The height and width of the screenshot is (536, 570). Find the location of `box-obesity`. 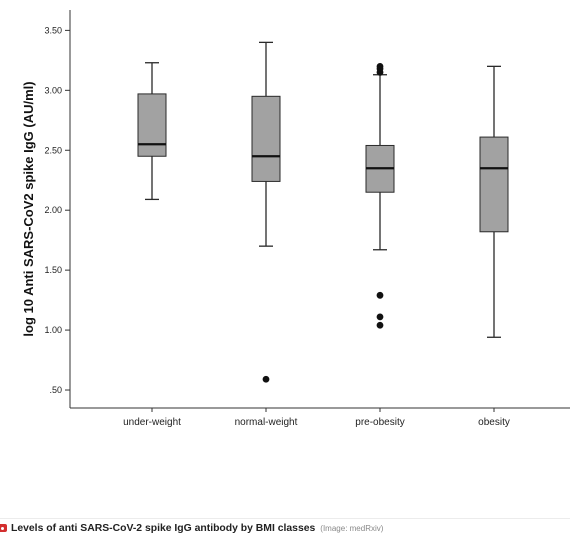

box-obesity is located at coordinates (494, 184).